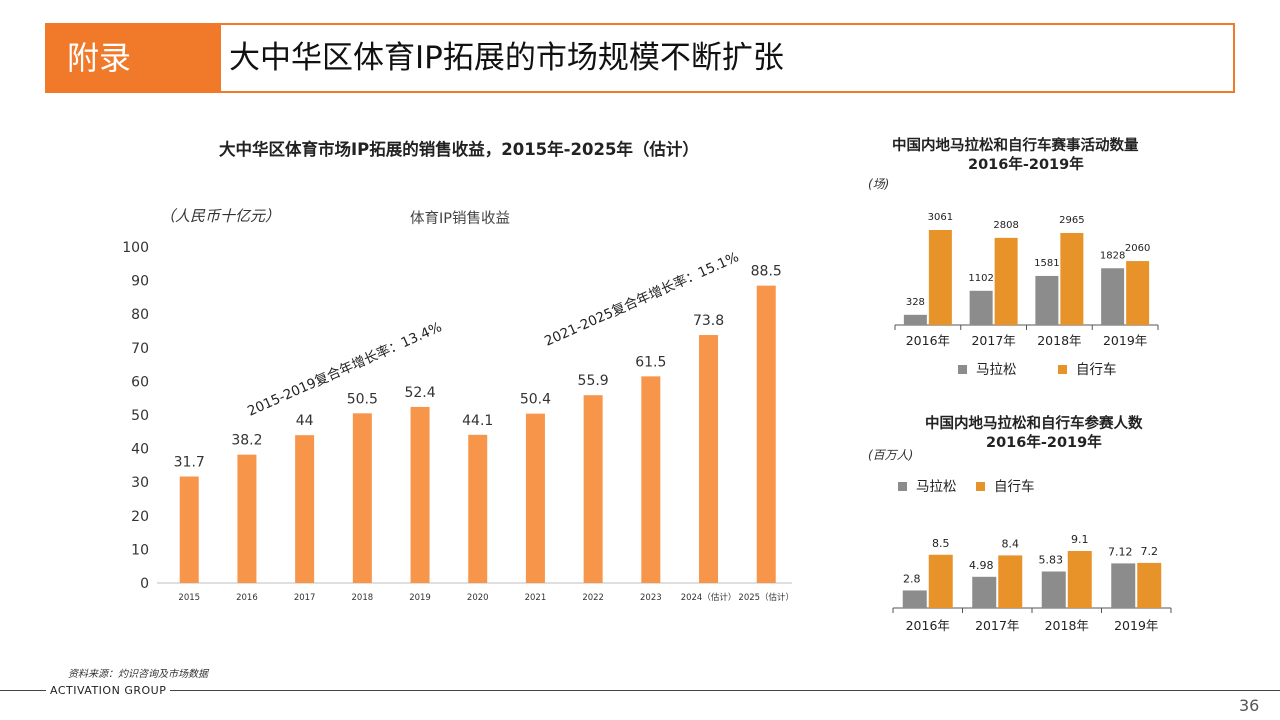 The image size is (1280, 720). Describe the element at coordinates (363, 598) in the screenshot. I see `x-tick-label: 2018` at that location.